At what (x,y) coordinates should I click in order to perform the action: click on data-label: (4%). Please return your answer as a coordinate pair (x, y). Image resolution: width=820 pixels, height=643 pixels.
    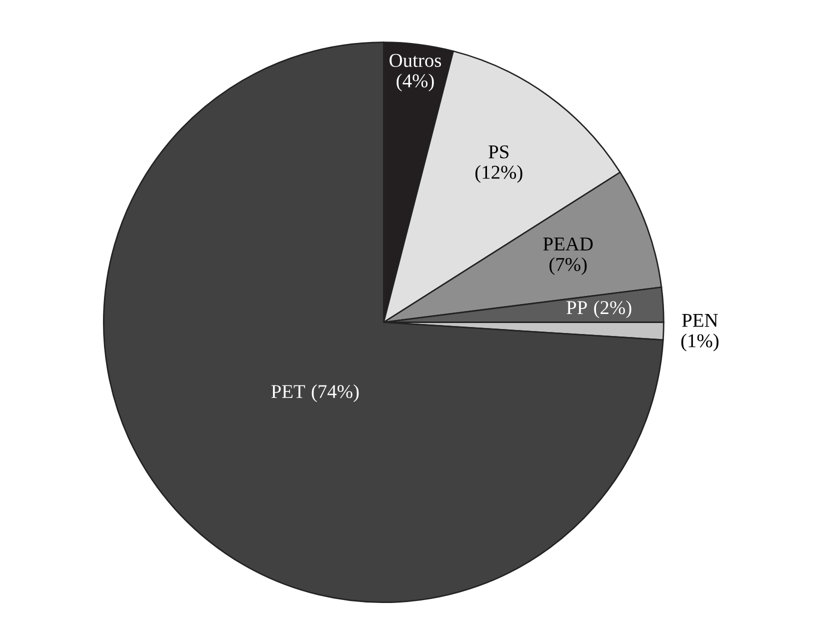
    Looking at the image, I should click on (415, 83).